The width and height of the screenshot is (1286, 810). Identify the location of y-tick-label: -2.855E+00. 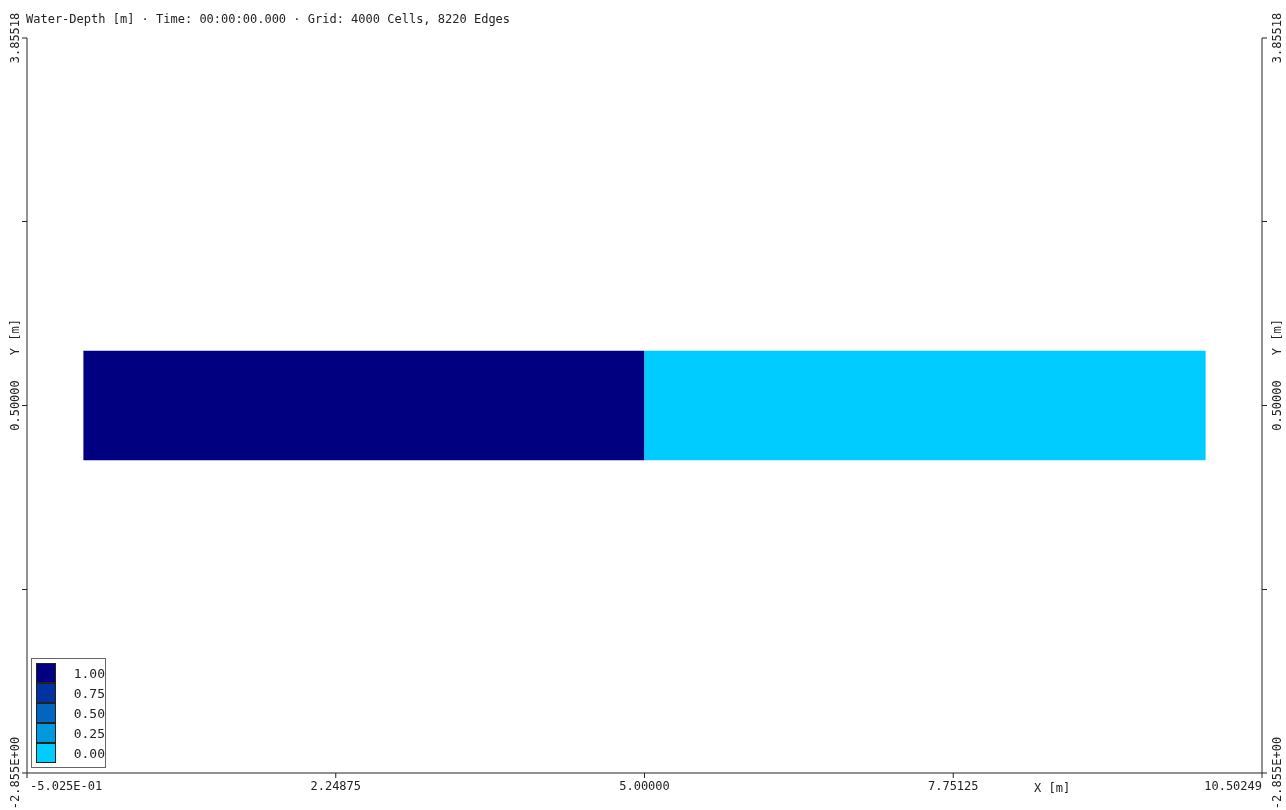
(15, 773).